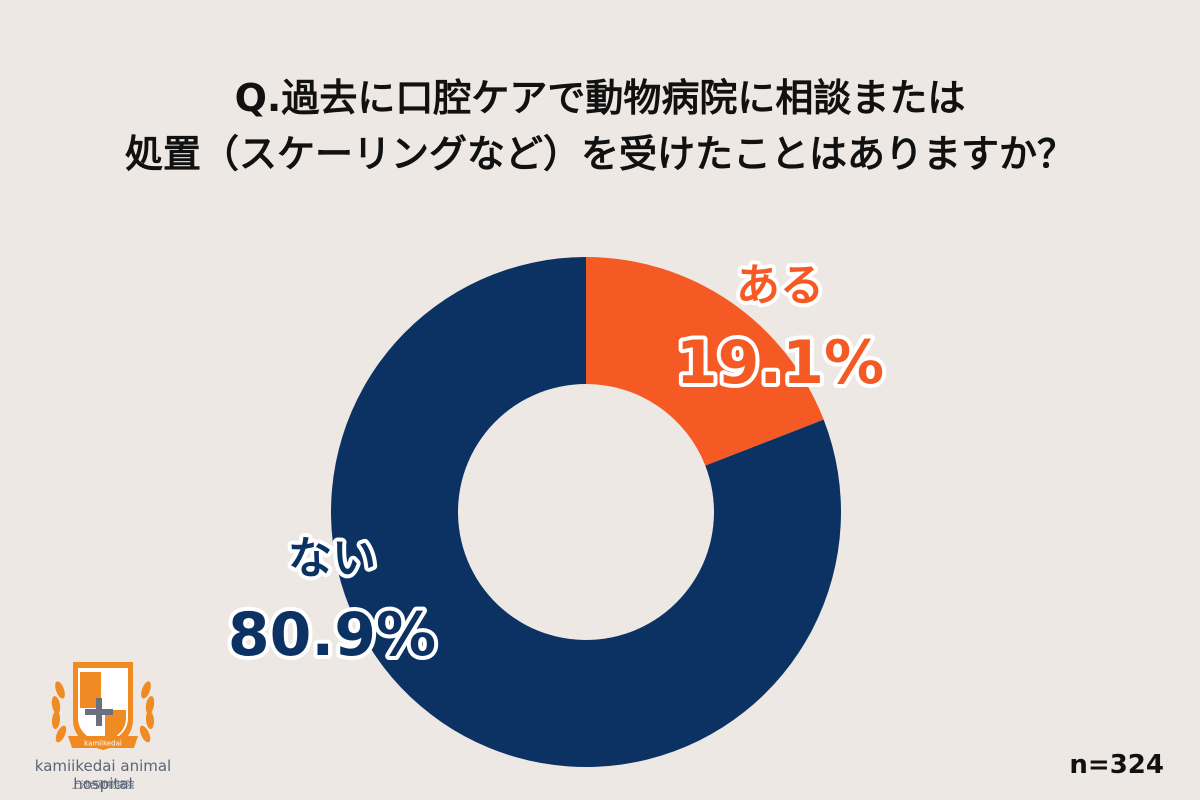 This screenshot has height=800, width=1200. Describe the element at coordinates (780, 285) in the screenshot. I see `slice-label-yes: ある` at that location.